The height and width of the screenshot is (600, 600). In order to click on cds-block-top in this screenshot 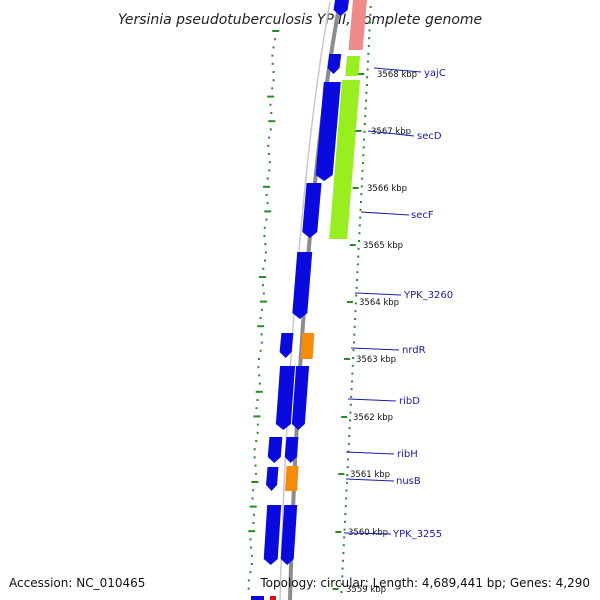, I will do `click(341, 8)`.